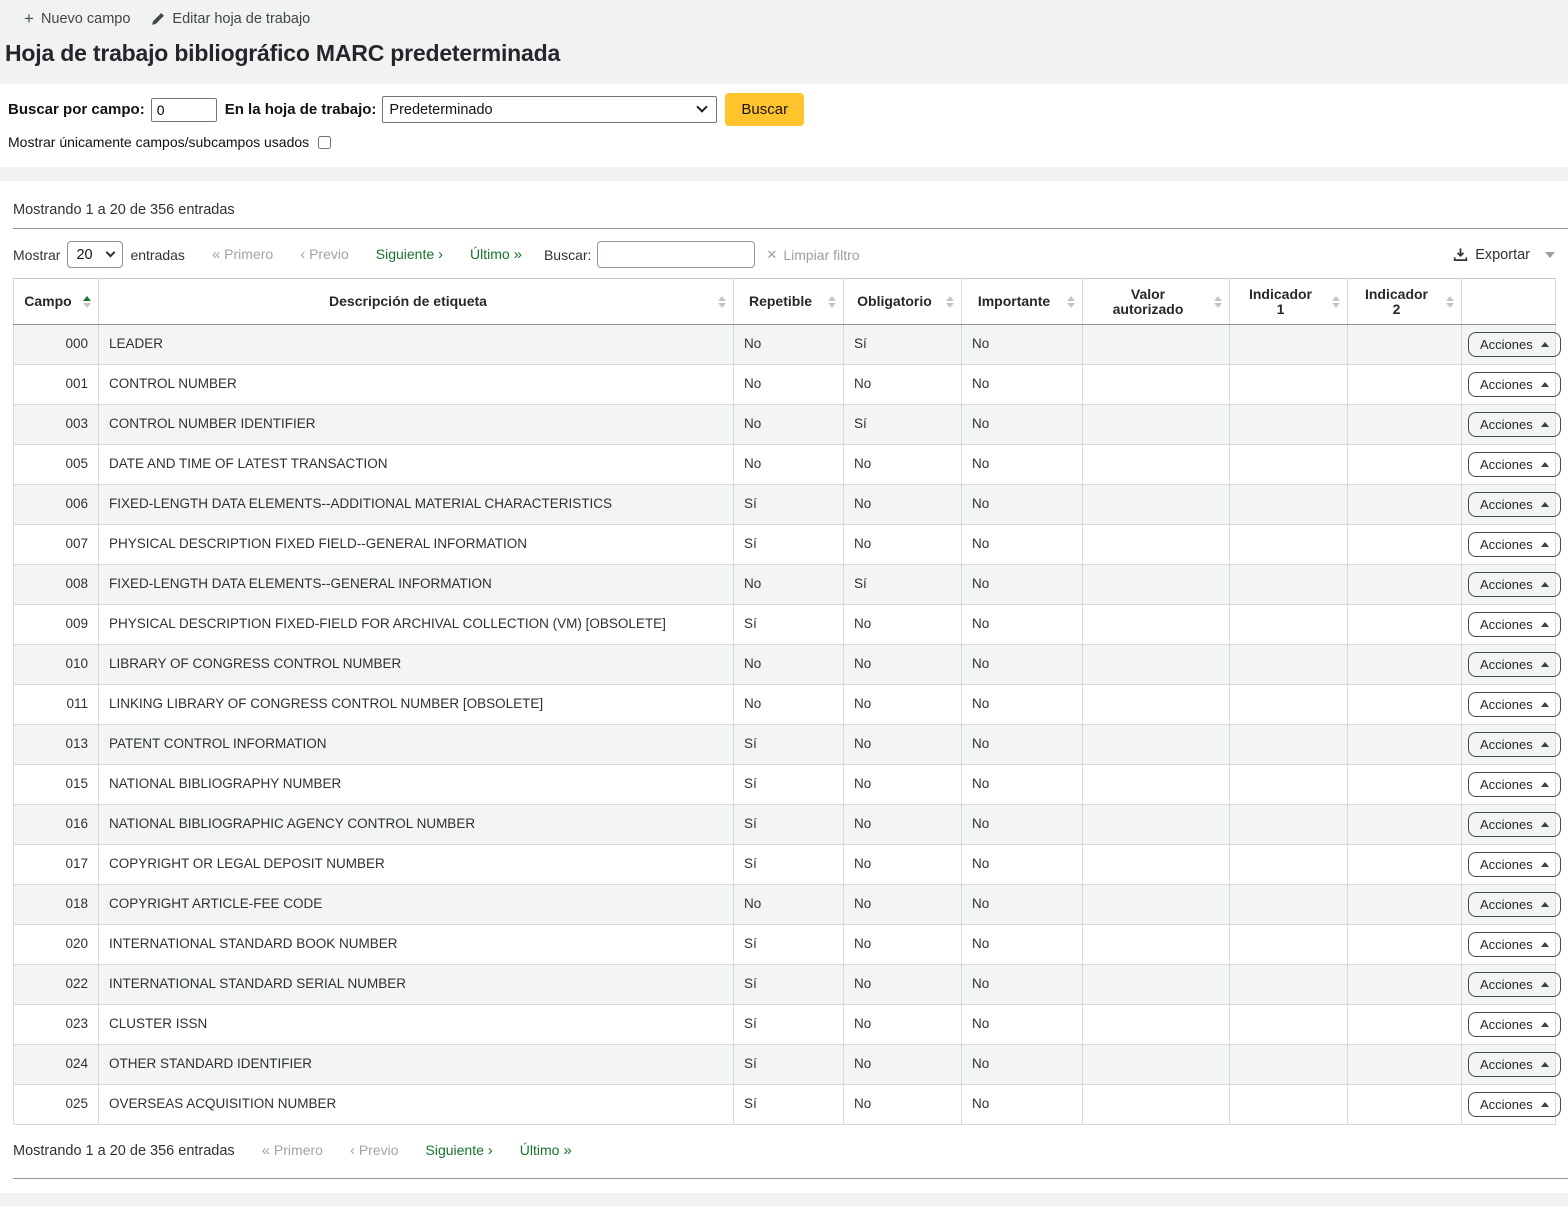 The image size is (1568, 1213). Describe the element at coordinates (56, 301) in the screenshot. I see `column-header-campo: Campo` at that location.